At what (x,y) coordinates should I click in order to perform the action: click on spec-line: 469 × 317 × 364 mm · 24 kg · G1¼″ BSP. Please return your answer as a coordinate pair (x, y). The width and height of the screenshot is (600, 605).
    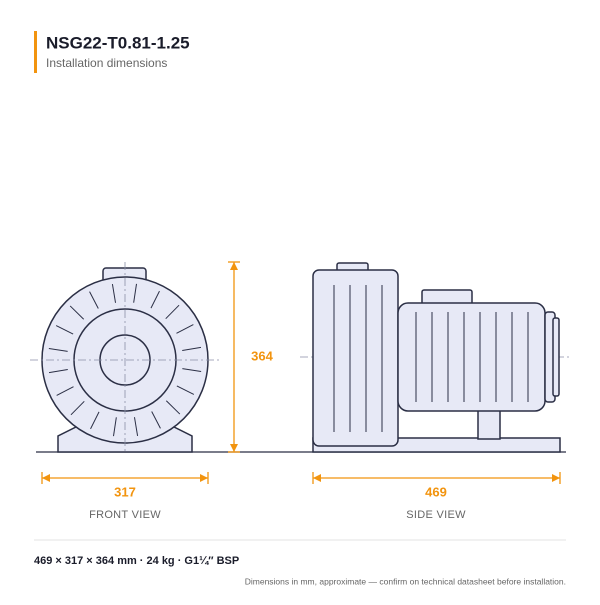
    Looking at the image, I should click on (136, 561).